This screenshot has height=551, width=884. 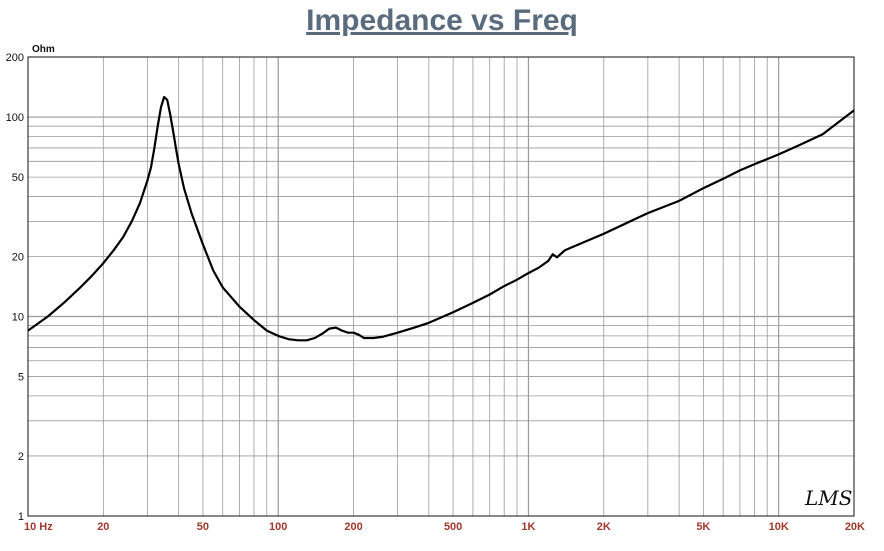 What do you see at coordinates (21, 517) in the screenshot?
I see `y-tick-label: 1` at bounding box center [21, 517].